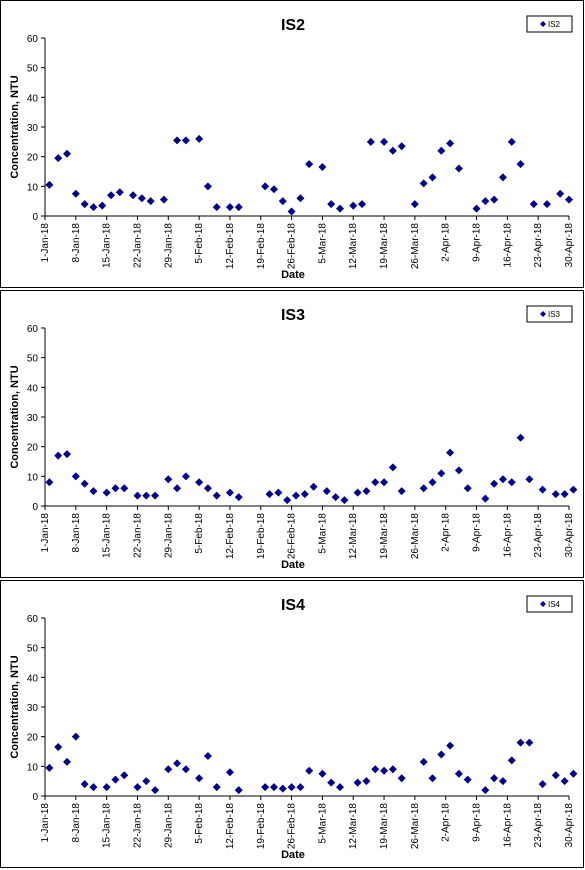 The image size is (585, 870). What do you see at coordinates (33, 187) in the screenshot?
I see `y-tick-label: 10` at bounding box center [33, 187].